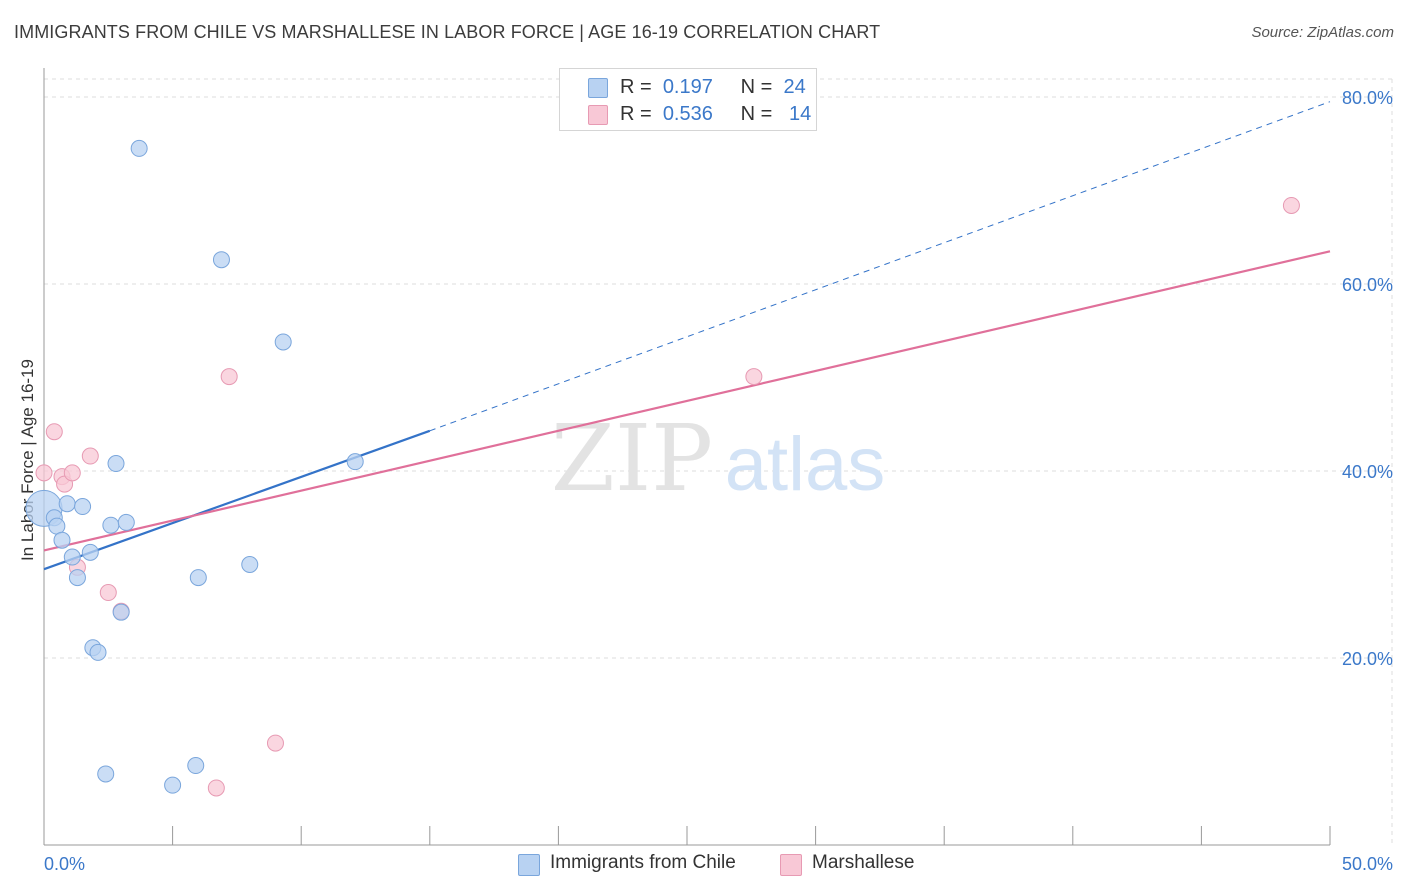 This screenshot has width=1406, height=892. Describe the element at coordinates (237, 500) in the screenshot. I see `trend-line-chile` at that location.